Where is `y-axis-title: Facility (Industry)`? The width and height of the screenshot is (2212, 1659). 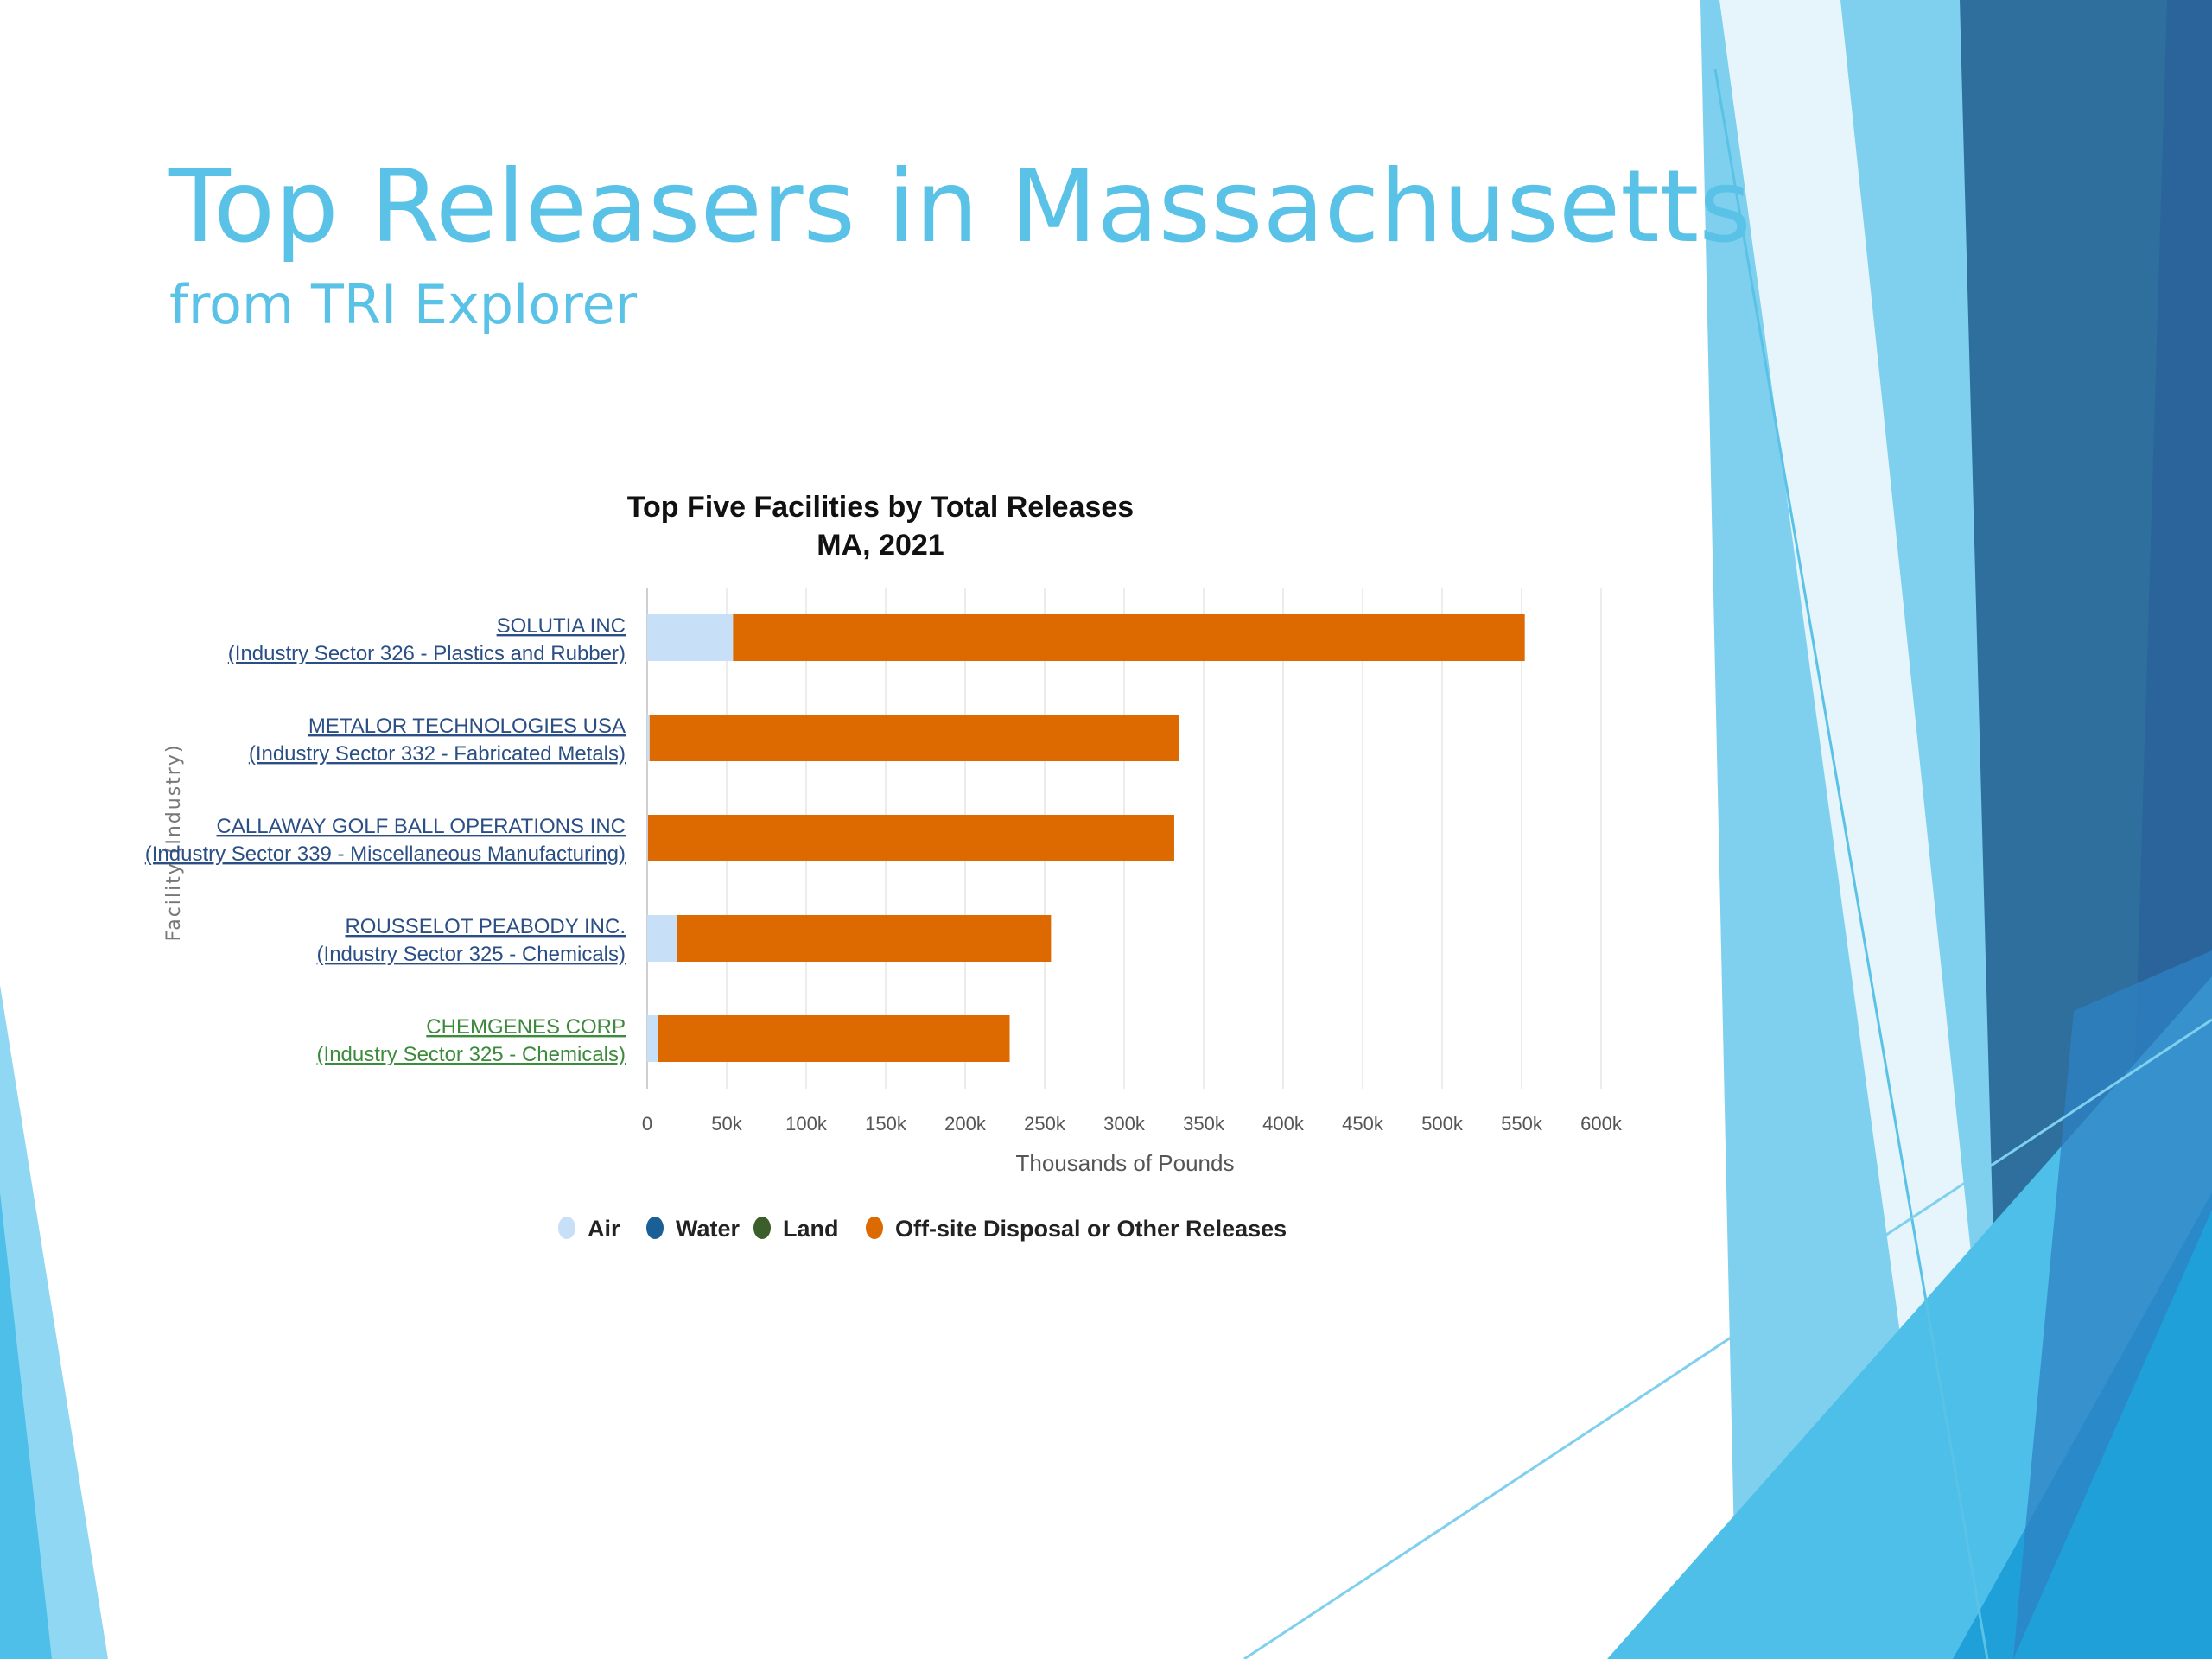
y-axis-title: Facility (Industry) is located at coordinates (174, 843).